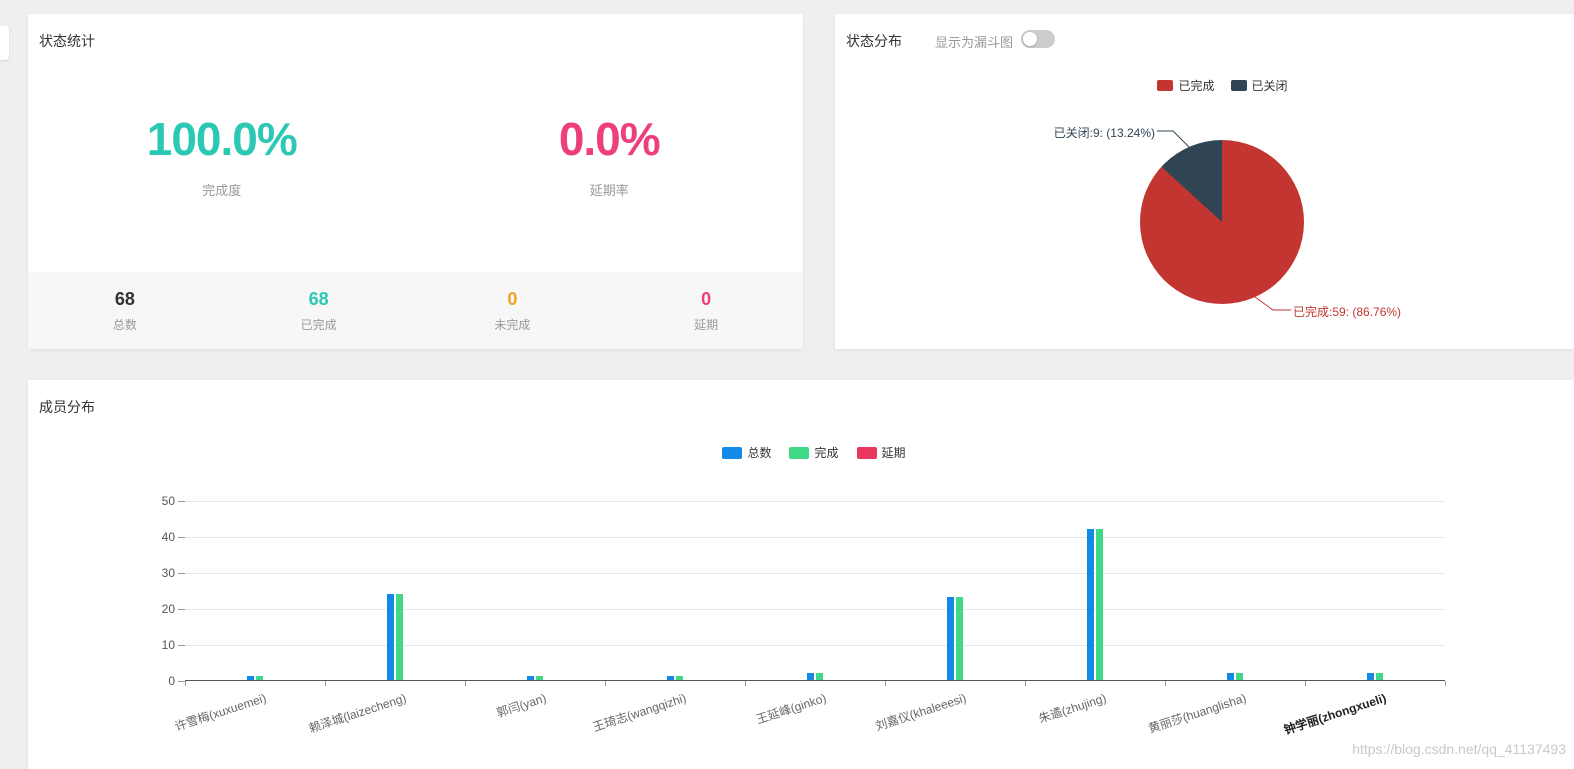 This screenshot has width=1574, height=769. What do you see at coordinates (168, 609) in the screenshot?
I see `y-axis-label: 20` at bounding box center [168, 609].